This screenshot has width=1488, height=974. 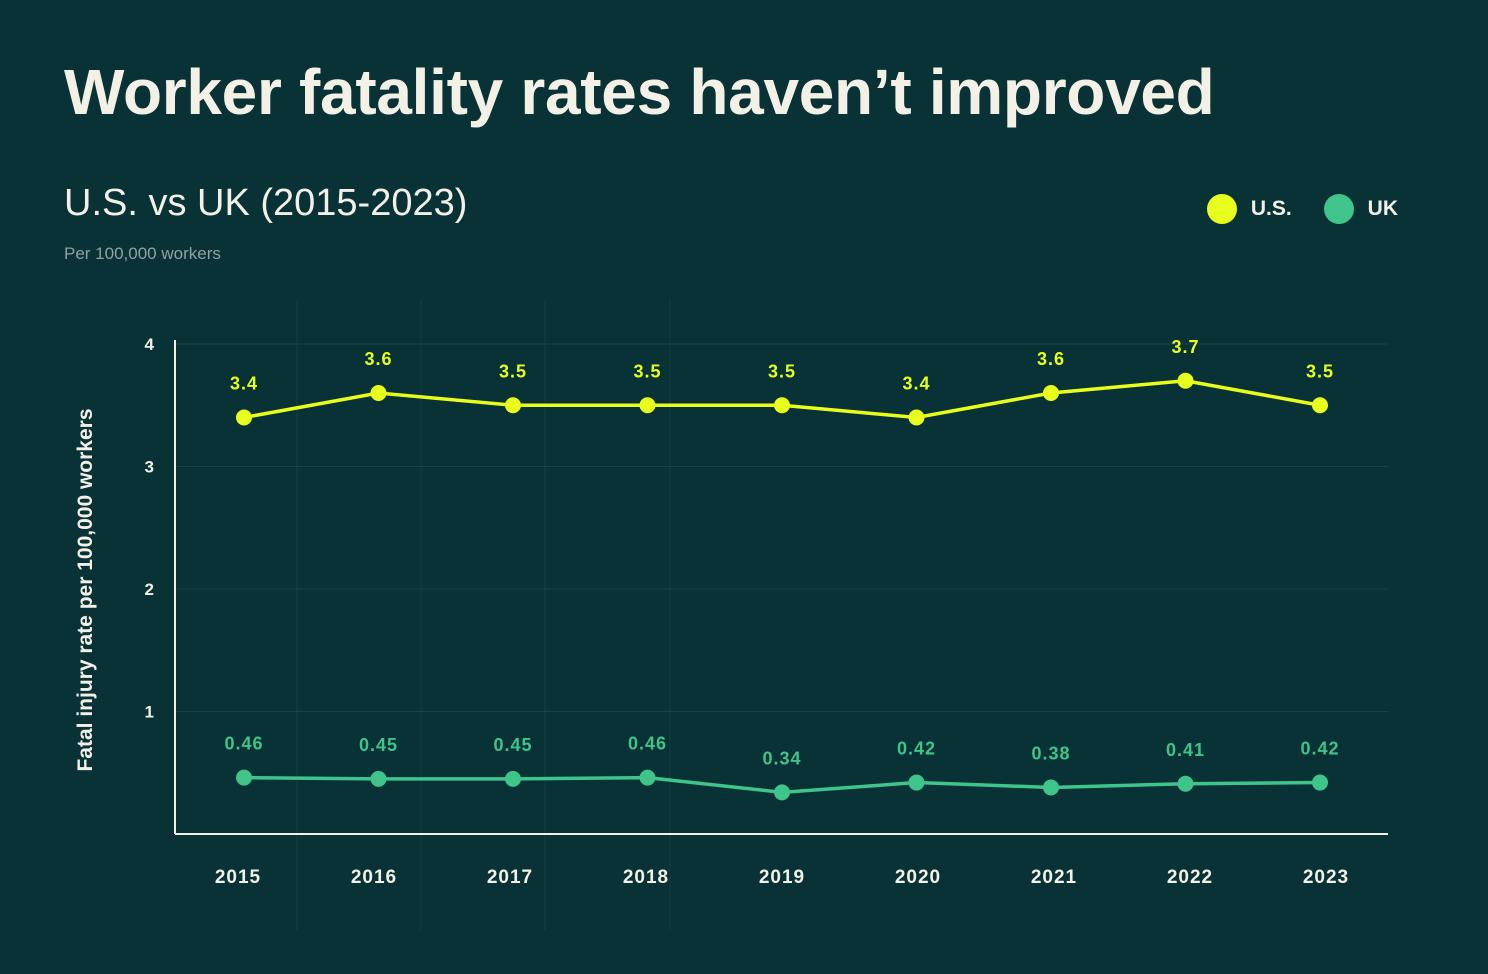 I want to click on x-tick-label: 2020, so click(x=918, y=877).